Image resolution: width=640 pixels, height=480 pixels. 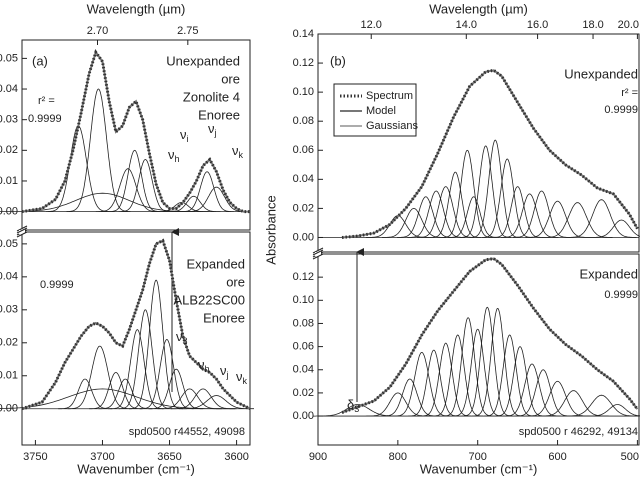 I want to click on annotation: νi, so click(x=184, y=135).